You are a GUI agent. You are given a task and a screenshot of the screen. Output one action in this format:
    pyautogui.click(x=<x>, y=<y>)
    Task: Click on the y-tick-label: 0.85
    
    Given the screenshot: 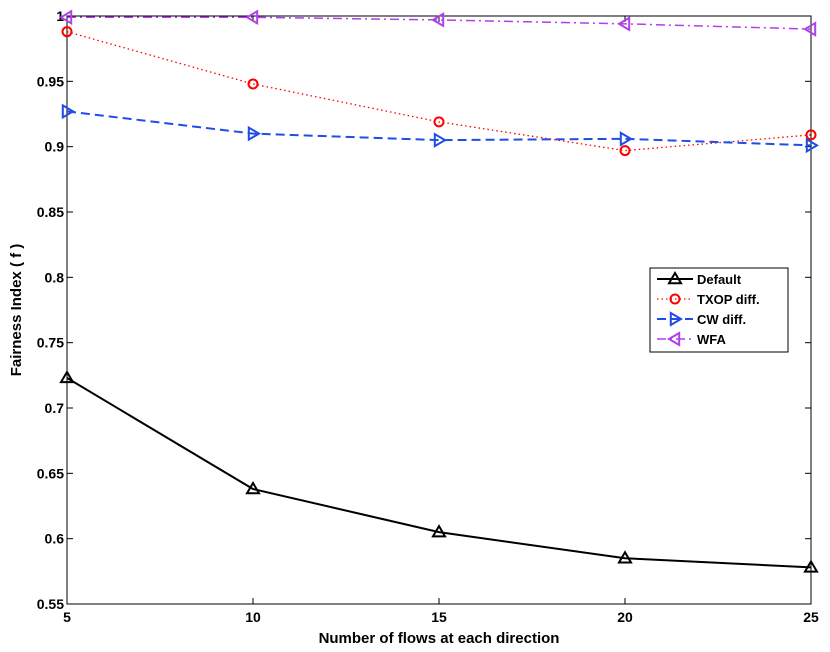 What is the action you would take?
    pyautogui.click(x=50, y=212)
    